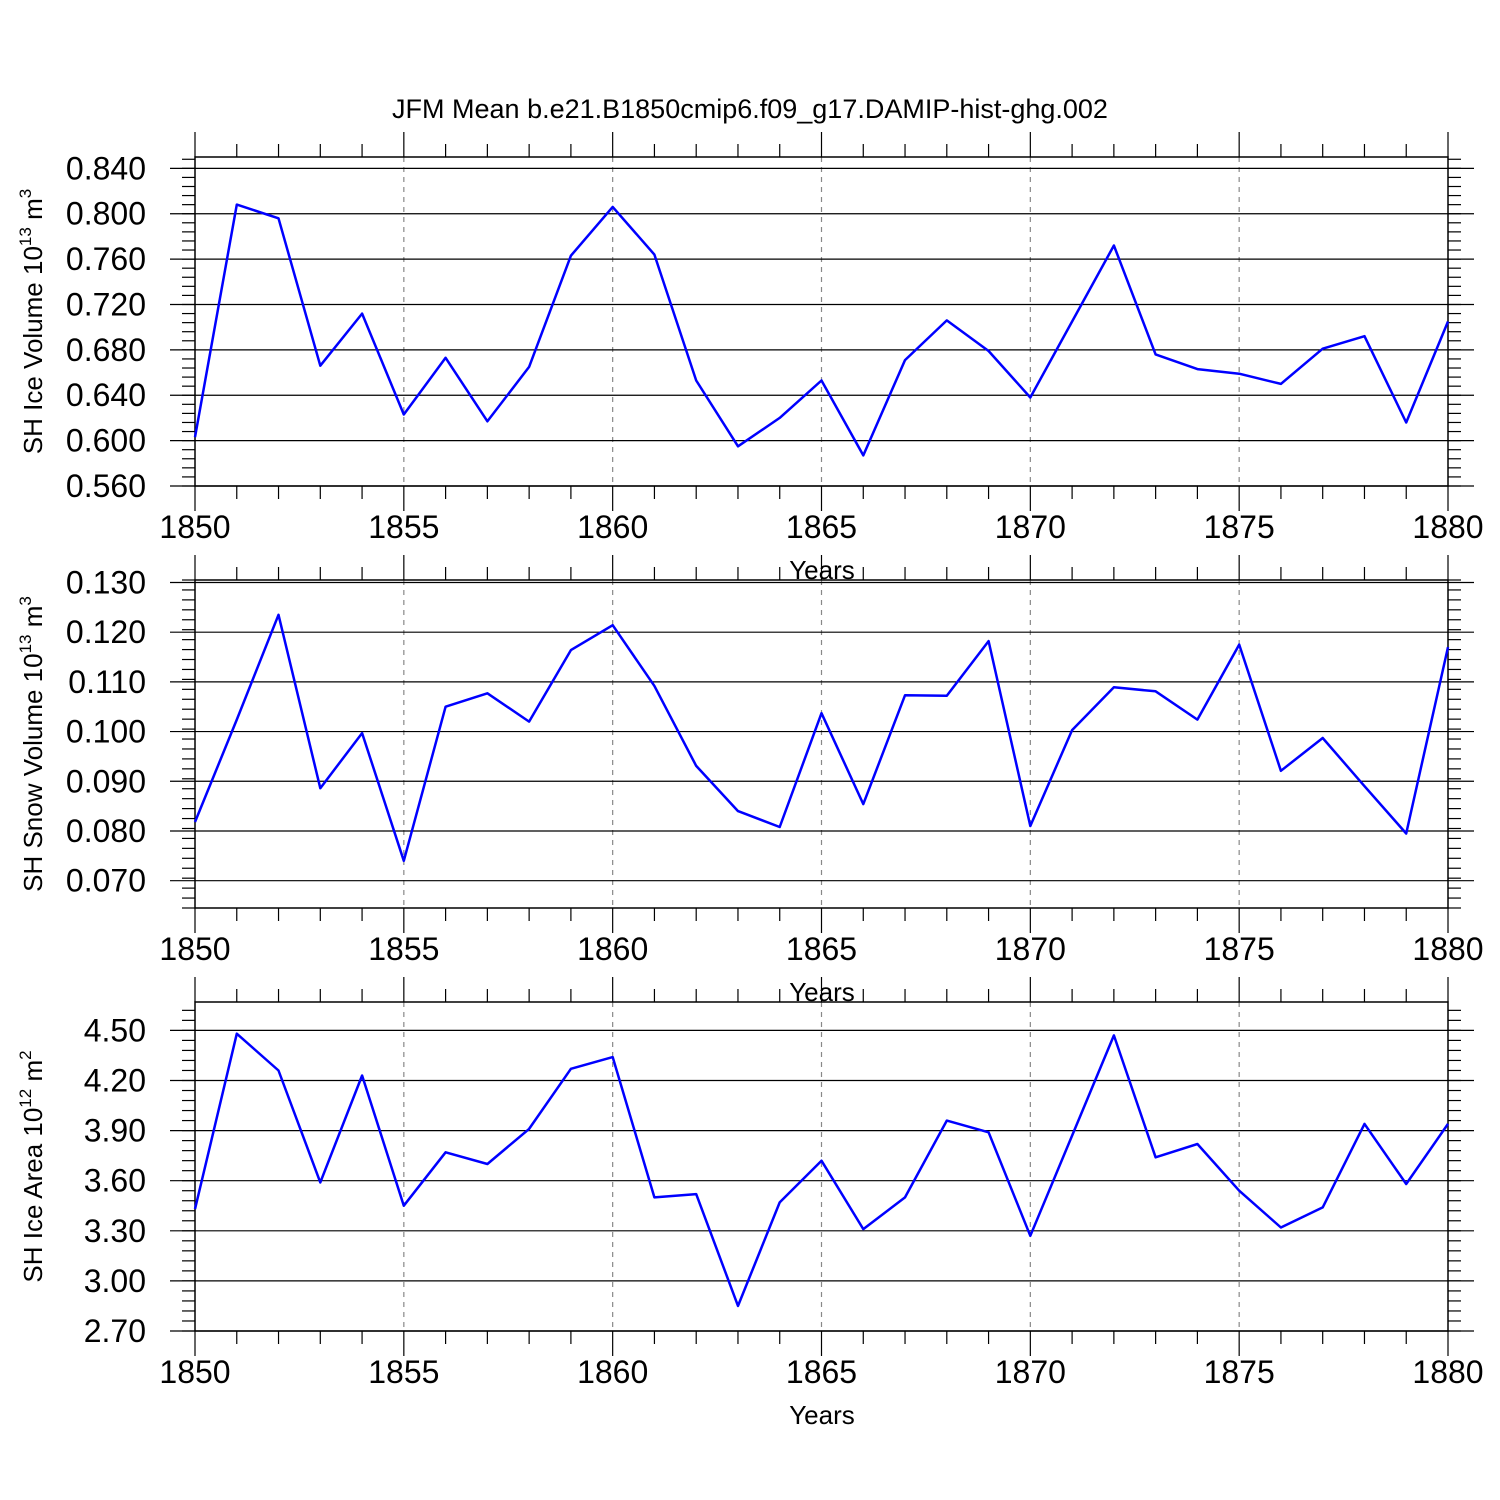 Image resolution: width=1500 pixels, height=1500 pixels. Describe the element at coordinates (106, 350) in the screenshot. I see `y-tick-label: 0.680` at that location.